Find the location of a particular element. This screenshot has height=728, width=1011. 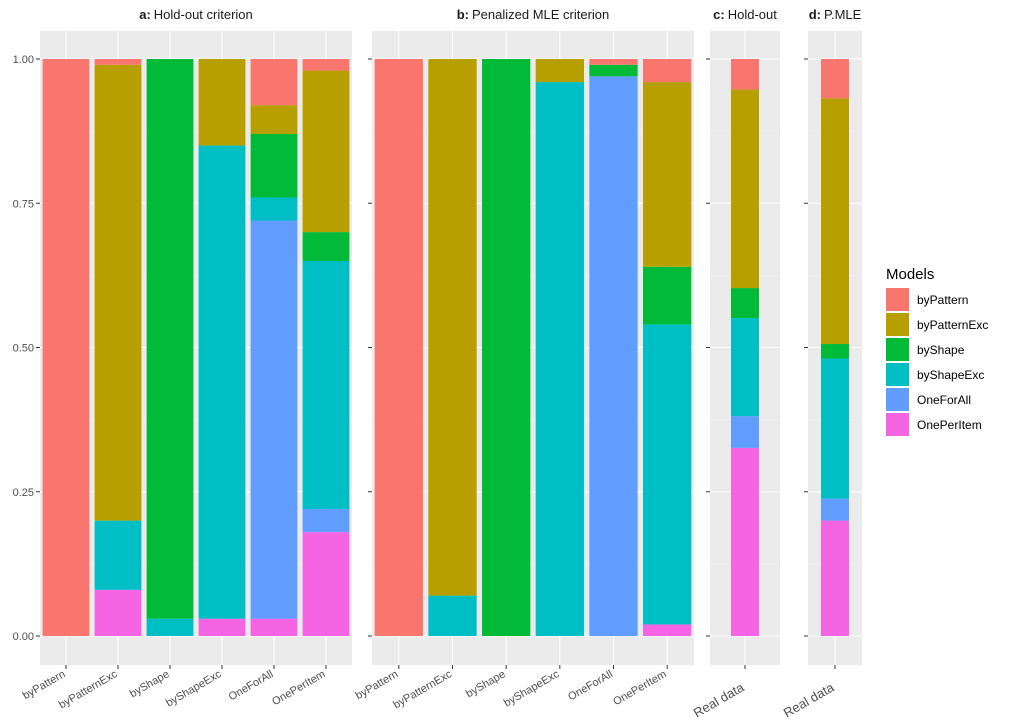

bar-segment-a-3-OnePerItem is located at coordinates (222, 627).